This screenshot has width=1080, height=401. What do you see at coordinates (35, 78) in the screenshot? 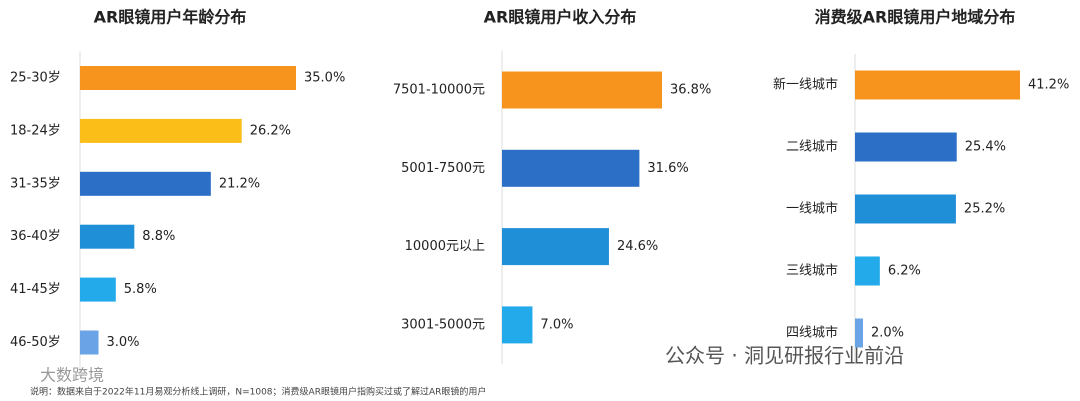
I see `category-label: 25-30岁` at bounding box center [35, 78].